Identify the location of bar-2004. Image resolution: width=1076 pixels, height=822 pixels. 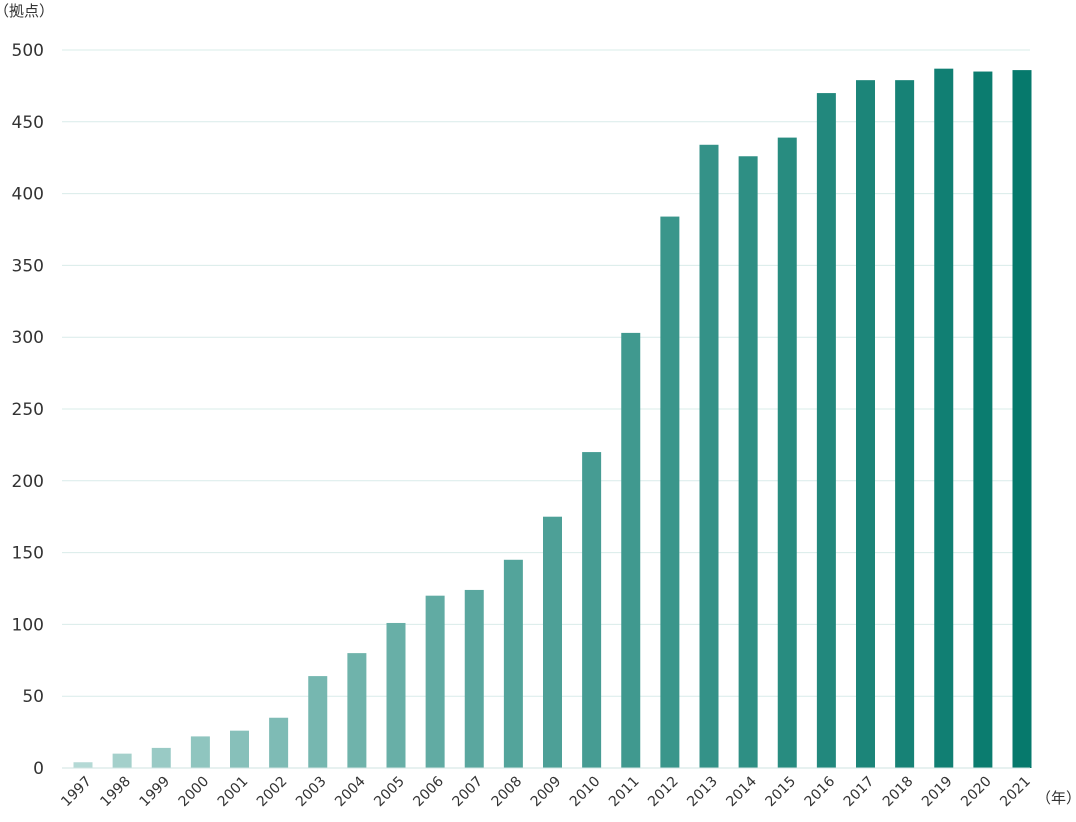
(357, 710).